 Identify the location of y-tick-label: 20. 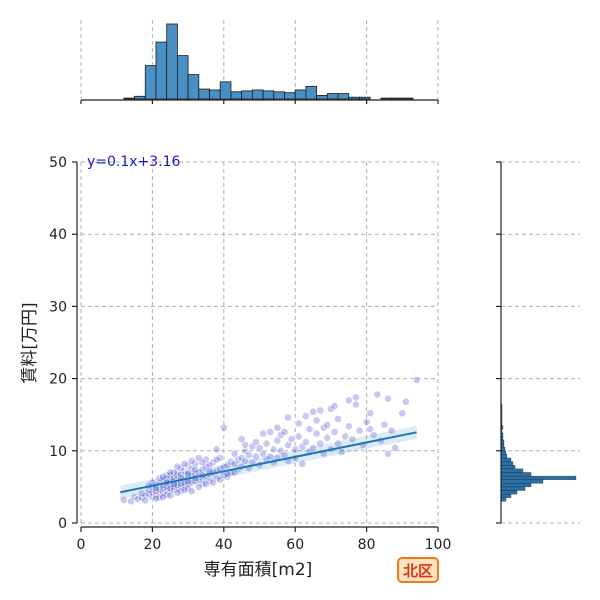
(58, 380).